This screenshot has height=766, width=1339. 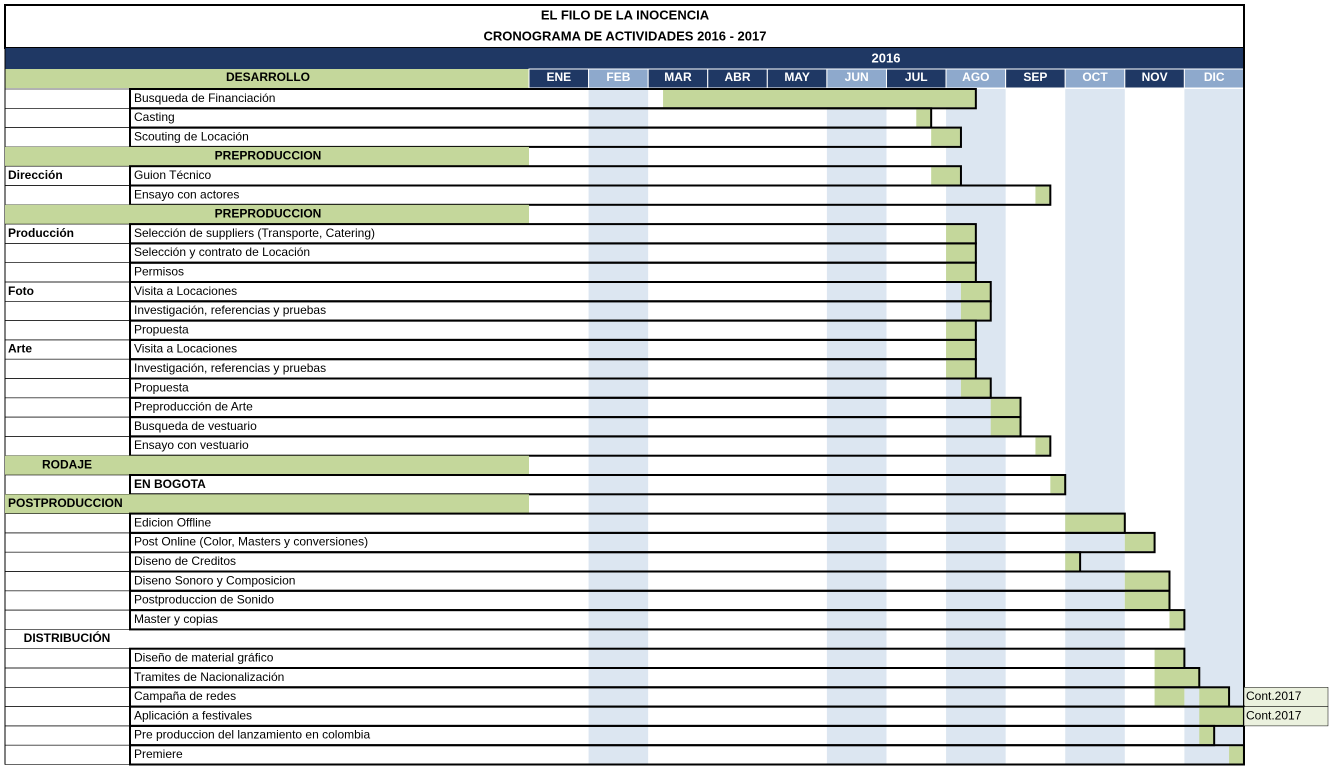 I want to click on header-cell, so click(x=267, y=78).